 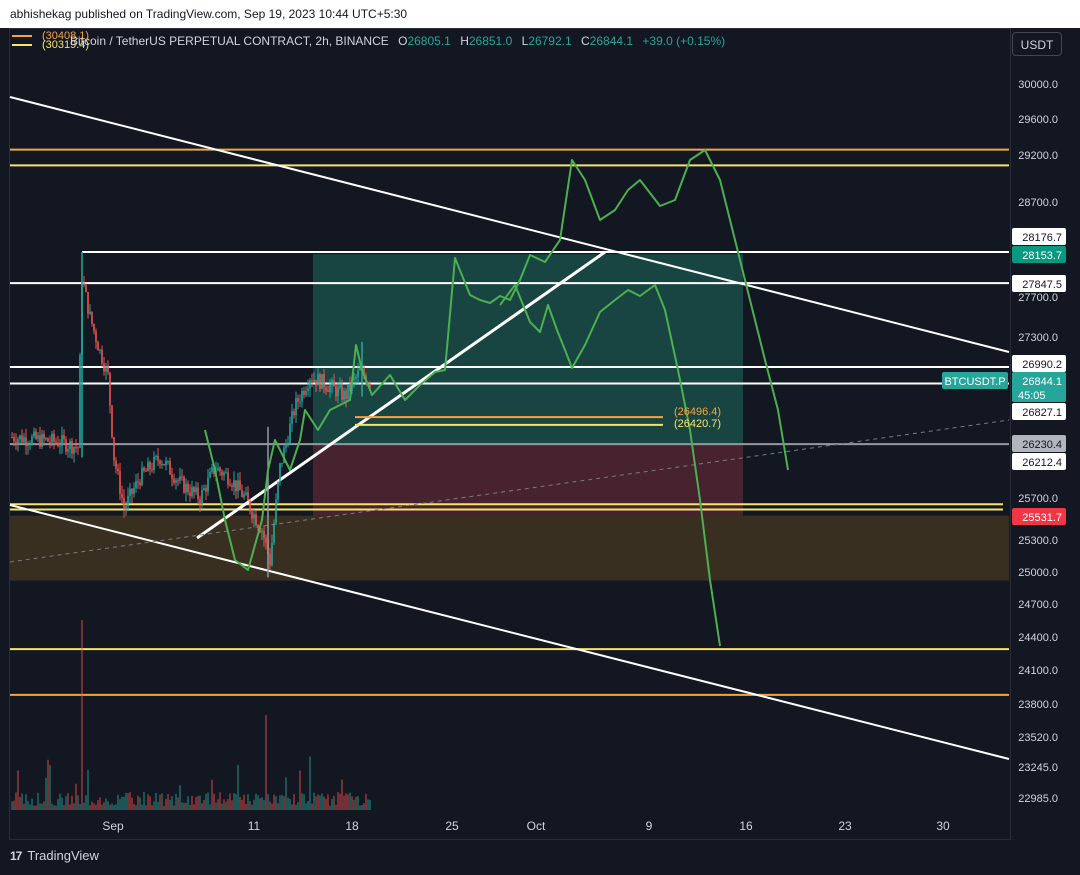 What do you see at coordinates (1042, 445) in the screenshot?
I see `price-label: 26230.4` at bounding box center [1042, 445].